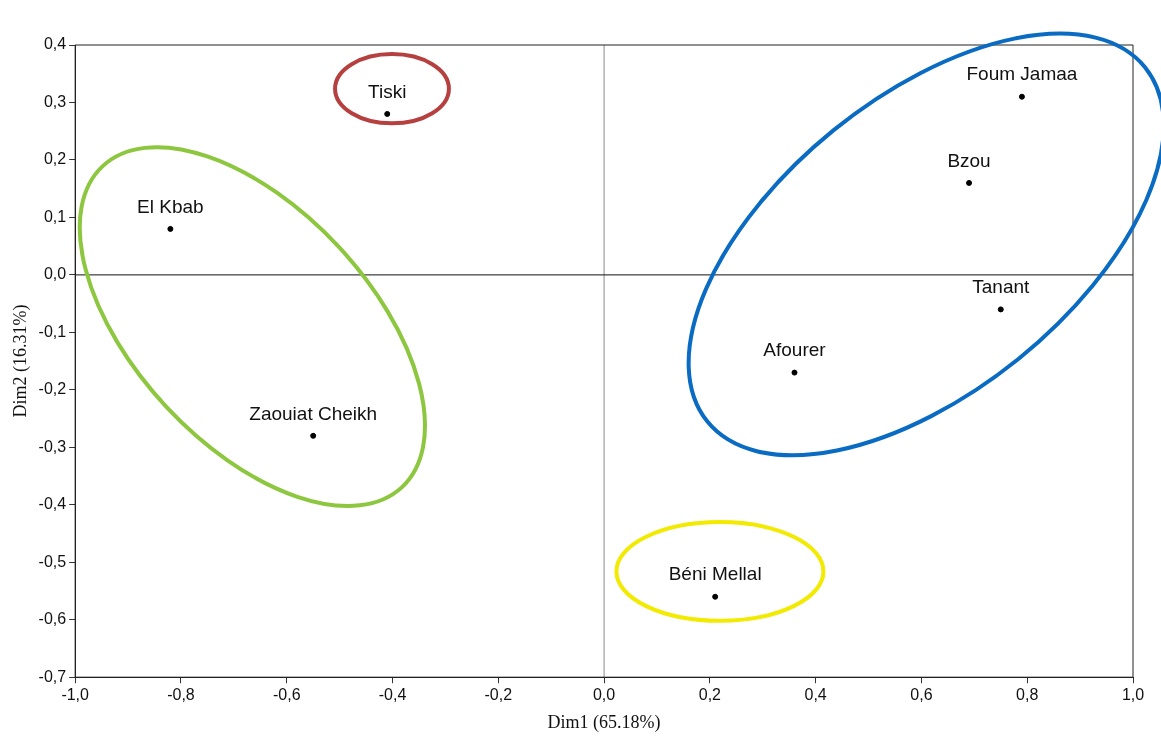  Describe the element at coordinates (498, 695) in the screenshot. I see `x-tick-label: -0,2` at that location.